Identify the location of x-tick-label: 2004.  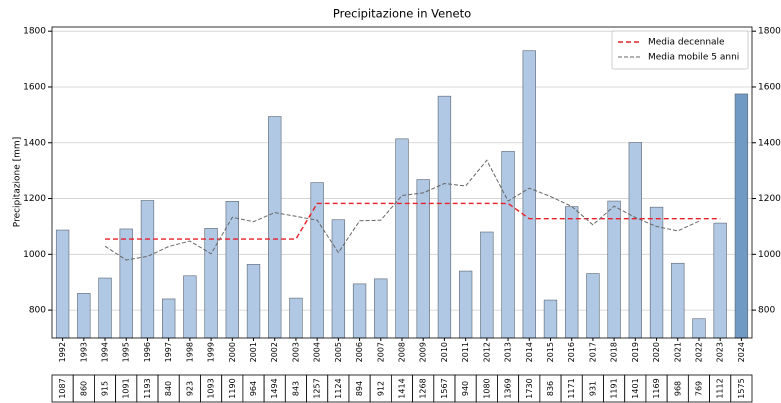
(317, 352).